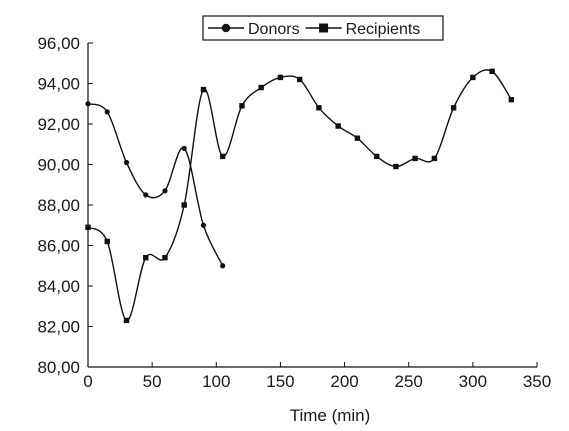  Describe the element at coordinates (58, 124) in the screenshot. I see `y-tick-label: 92,00` at that location.